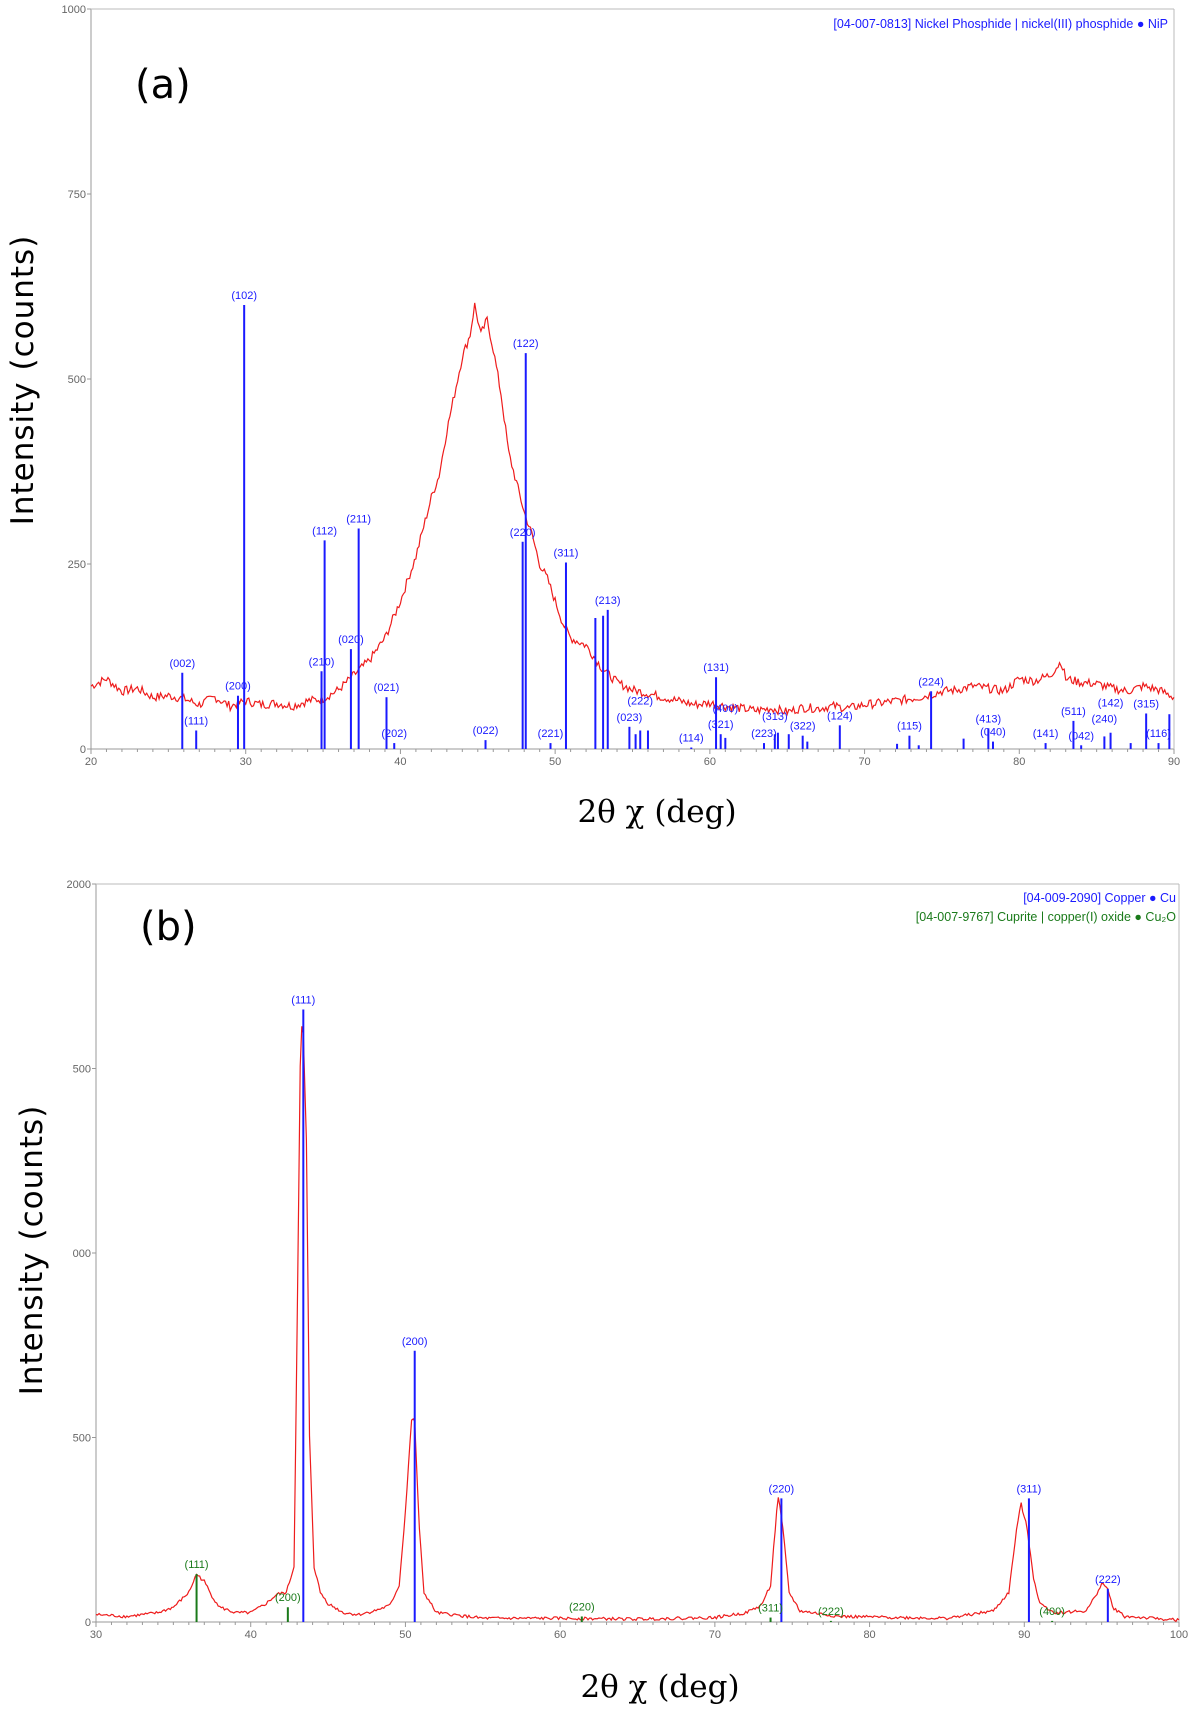  What do you see at coordinates (23, 380) in the screenshot?
I see `y-axis-title-a: Intensity (counts)` at bounding box center [23, 380].